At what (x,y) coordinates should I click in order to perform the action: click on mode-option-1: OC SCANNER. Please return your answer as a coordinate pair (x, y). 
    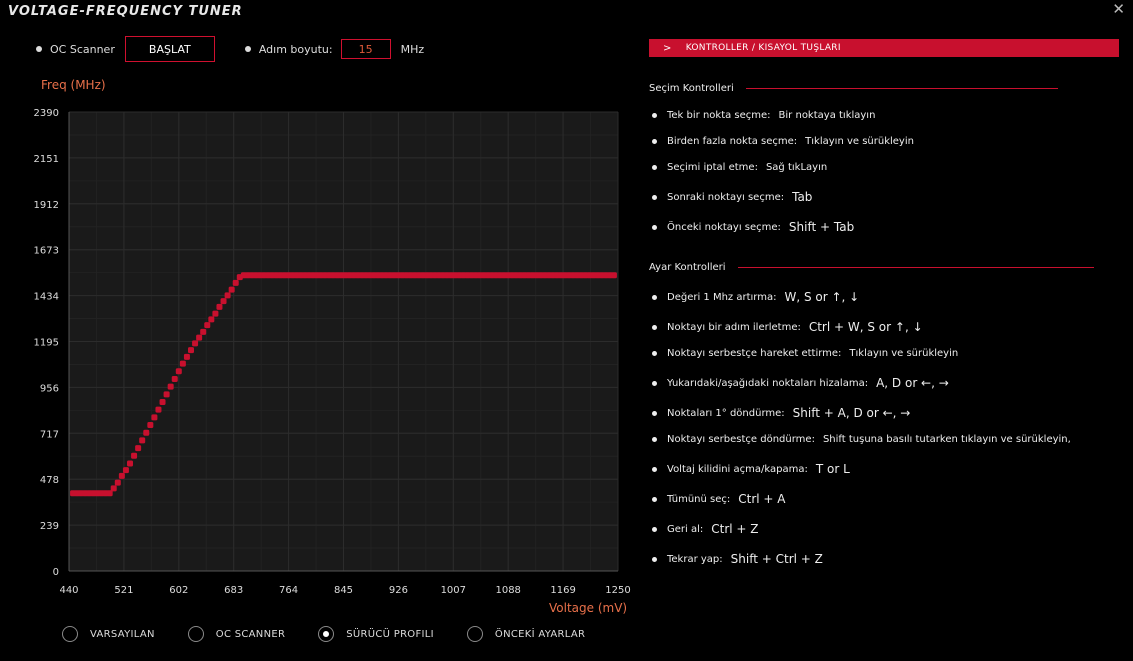
    Looking at the image, I should click on (236, 634).